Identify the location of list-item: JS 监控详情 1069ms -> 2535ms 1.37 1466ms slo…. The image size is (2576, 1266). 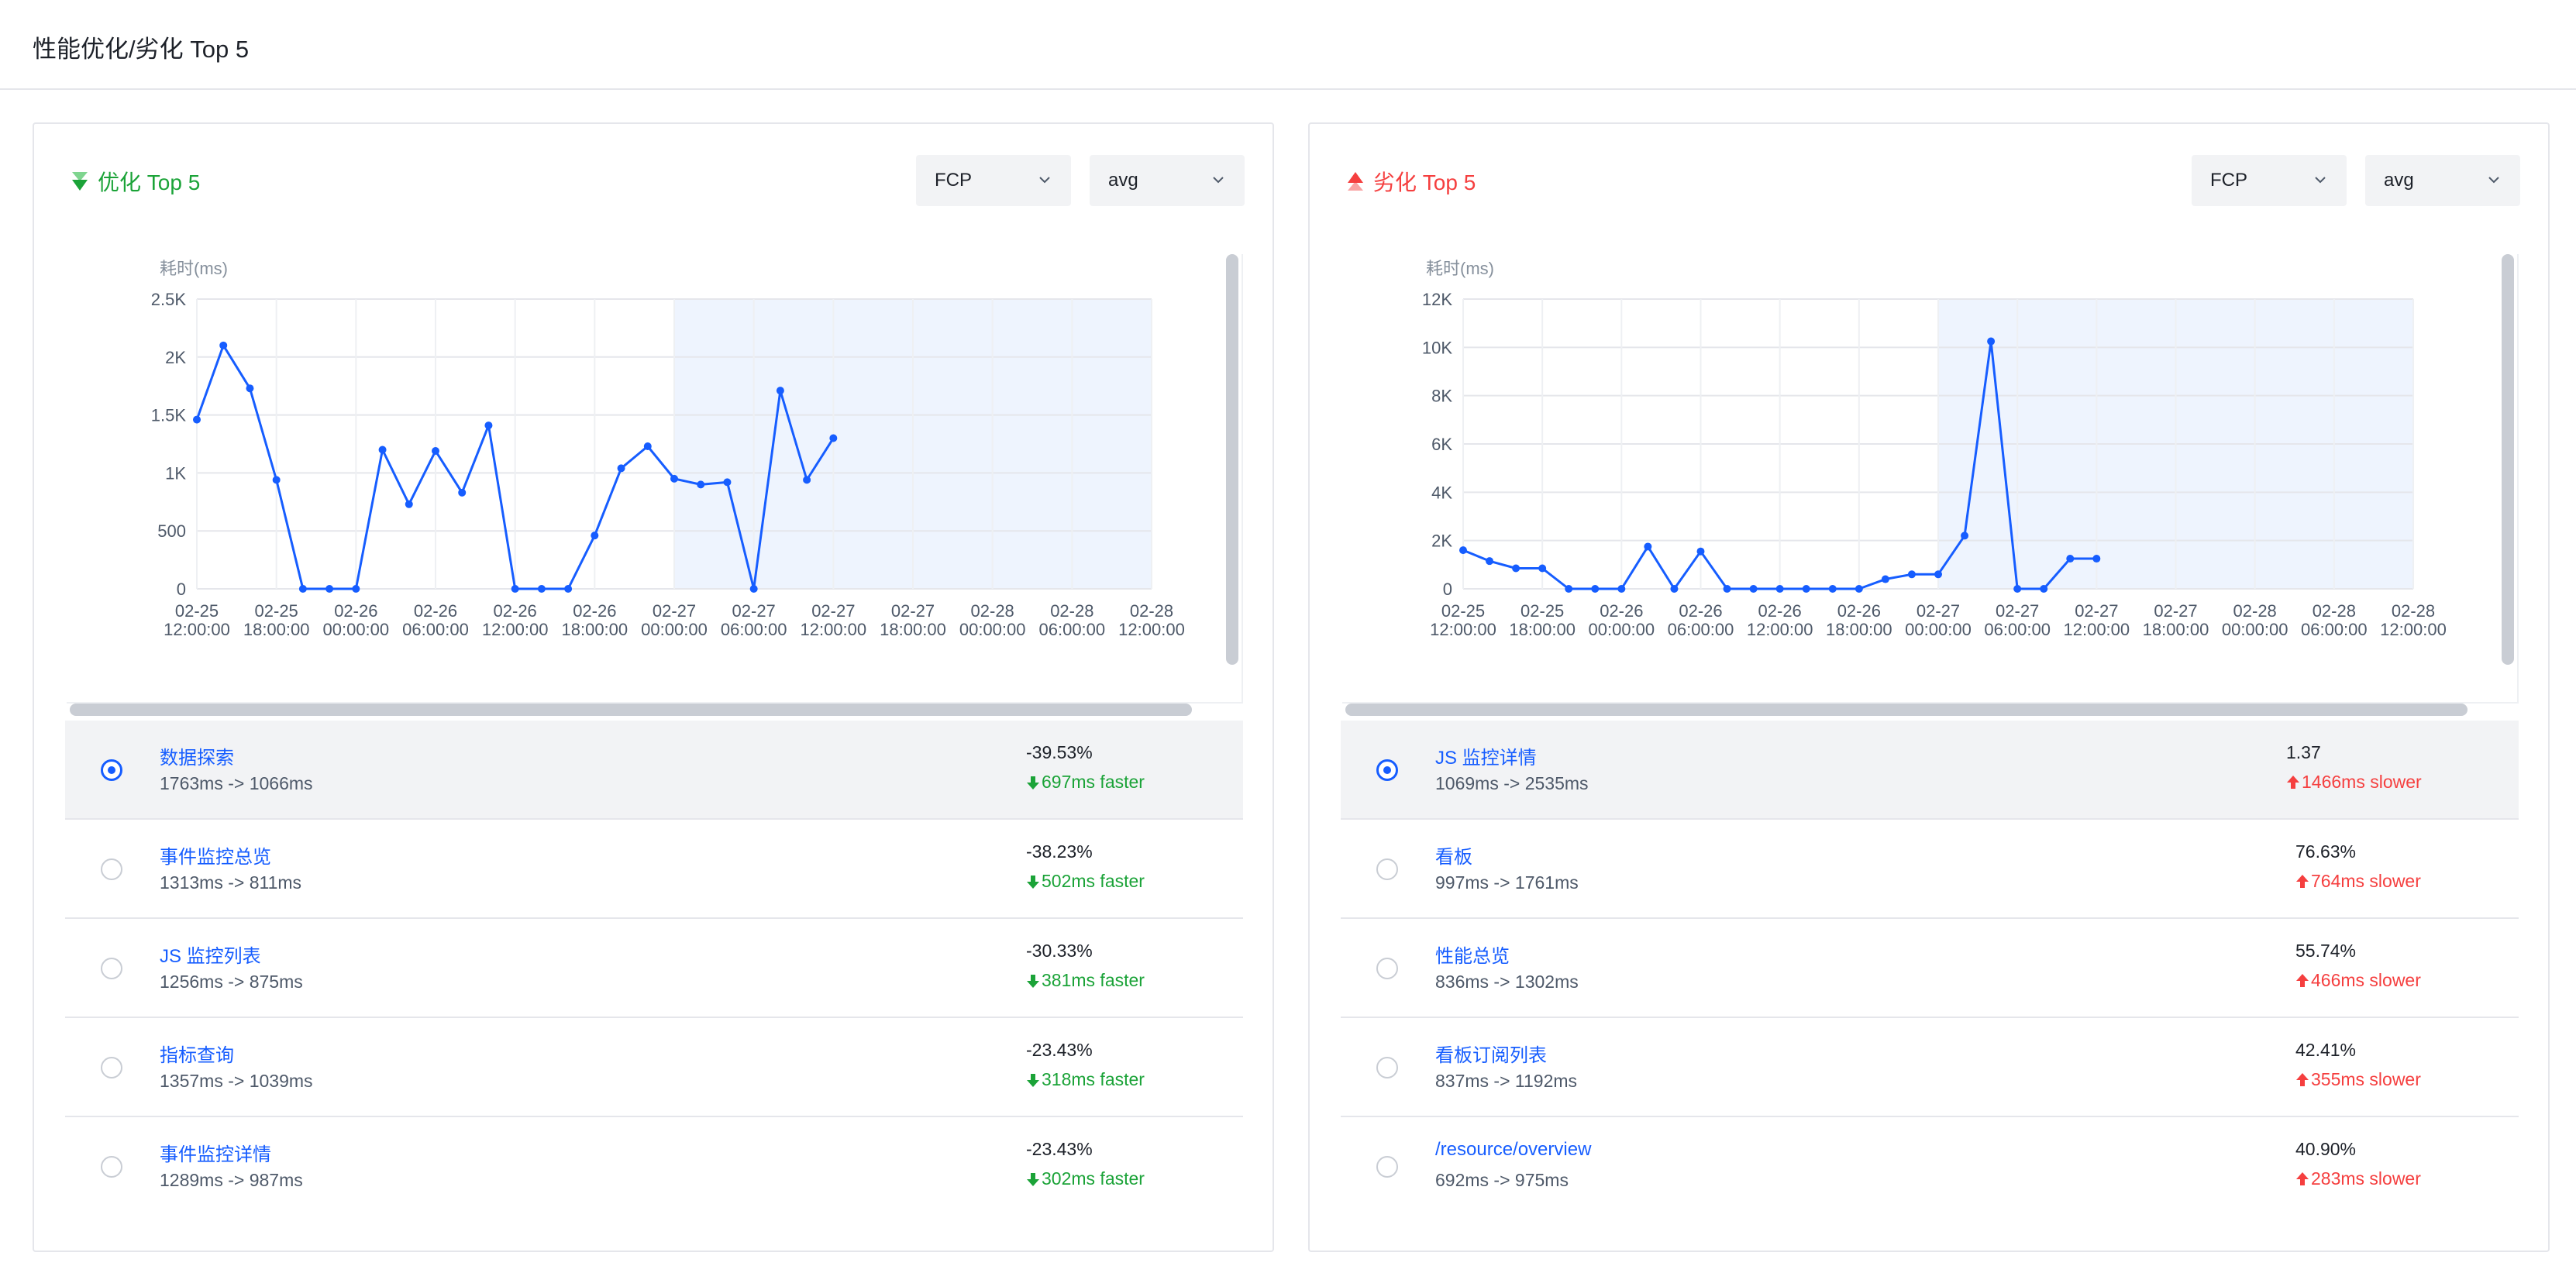
(1930, 770).